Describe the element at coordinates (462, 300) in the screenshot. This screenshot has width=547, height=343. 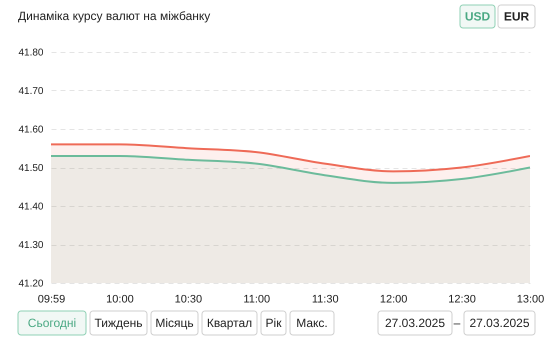
I see `x-tick-label: 12:30` at that location.